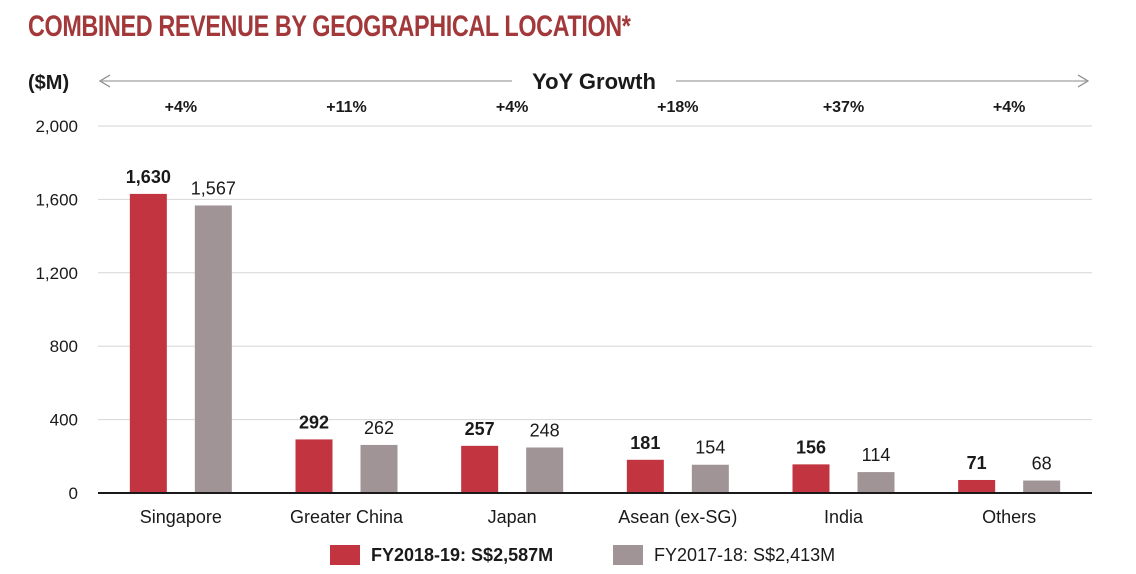 Image resolution: width=1136 pixels, height=574 pixels. I want to click on category-label-others: Others, so click(1009, 517).